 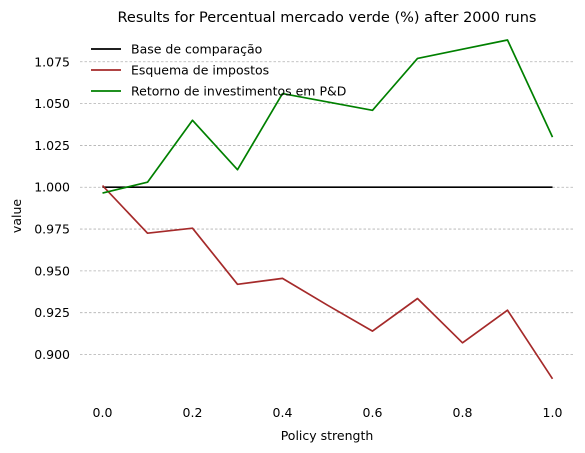 What do you see at coordinates (52, 229) in the screenshot?
I see `y-tick-label: 0.975` at bounding box center [52, 229].